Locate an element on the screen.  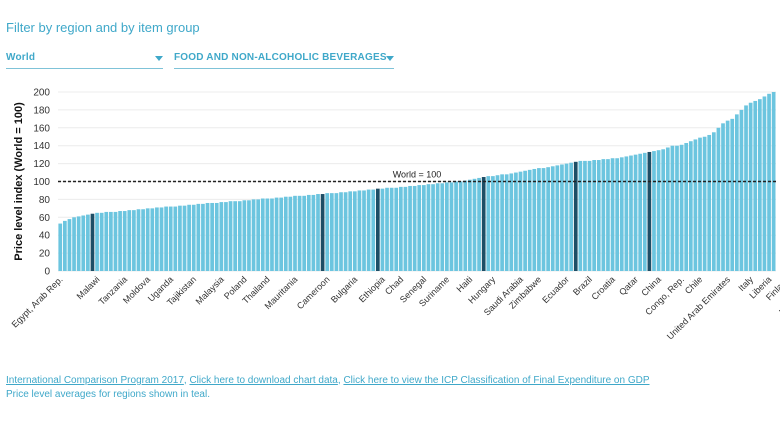
region-dropdown: World is located at coordinates (84, 58).